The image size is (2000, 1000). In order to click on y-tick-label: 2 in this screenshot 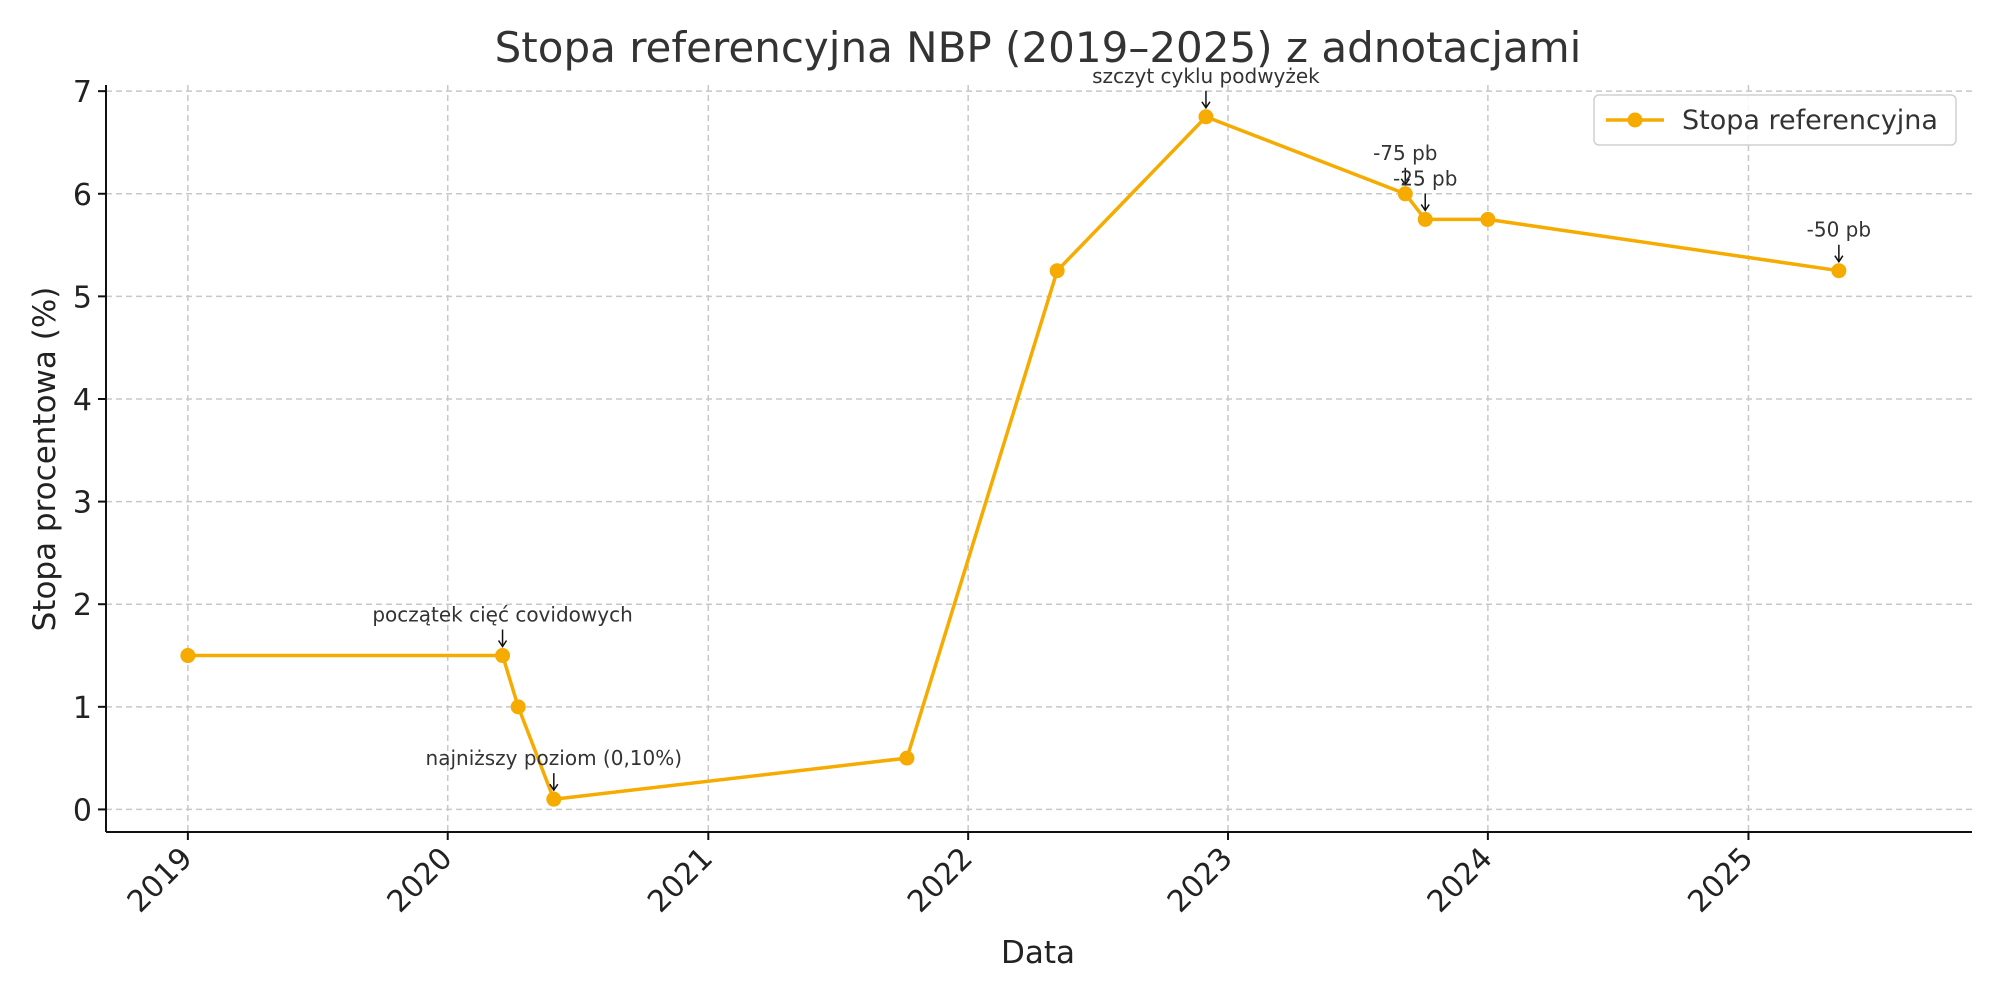, I will do `click(82, 605)`.